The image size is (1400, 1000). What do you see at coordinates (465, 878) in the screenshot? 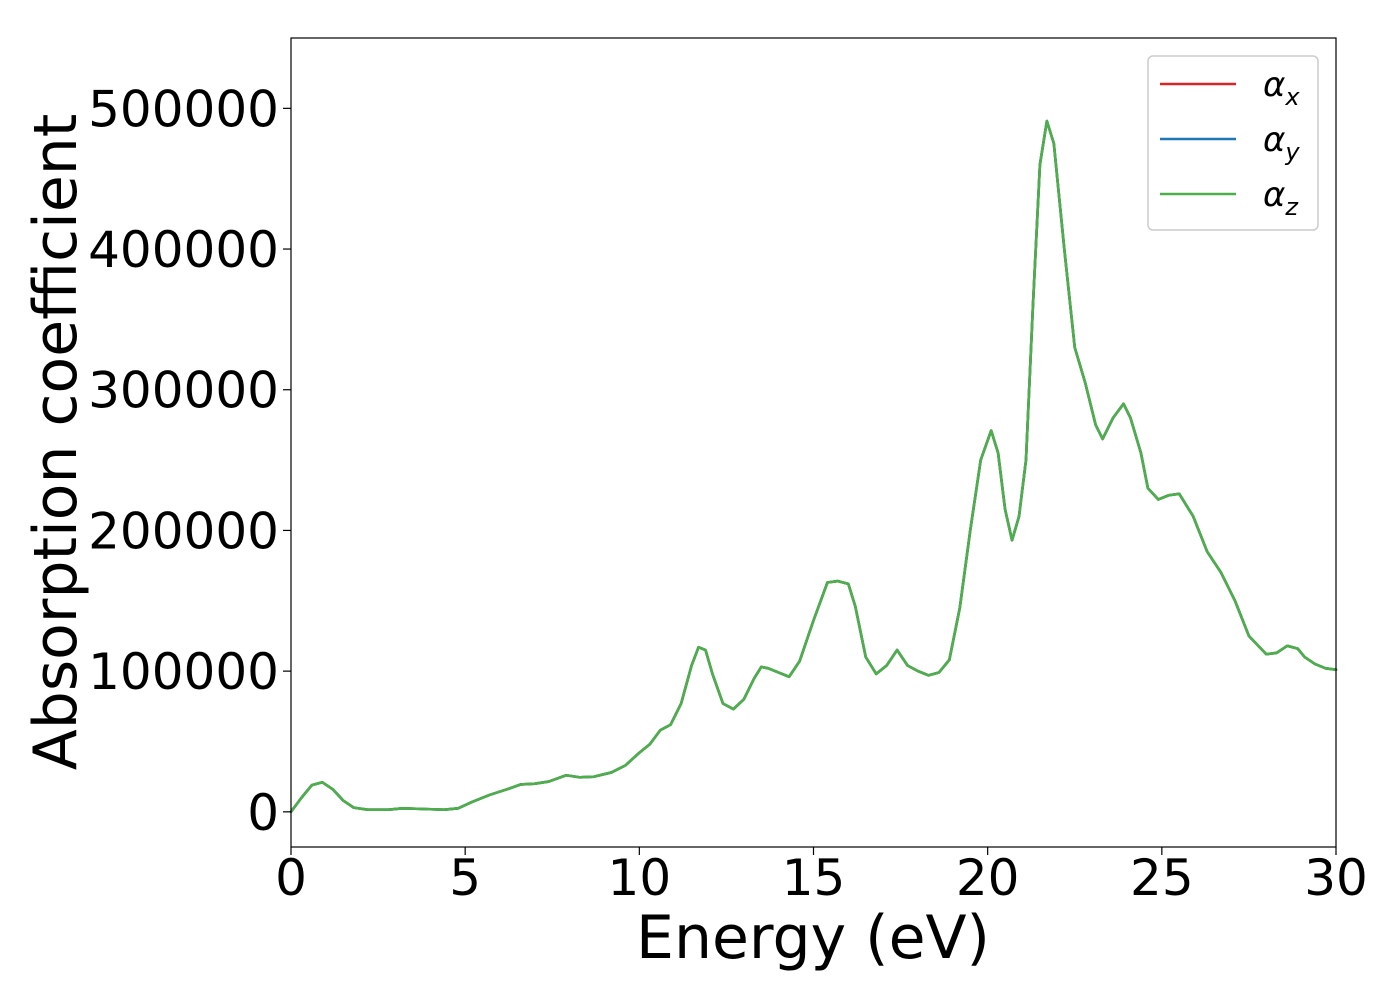
I see `x-tick-label: 5` at bounding box center [465, 878].